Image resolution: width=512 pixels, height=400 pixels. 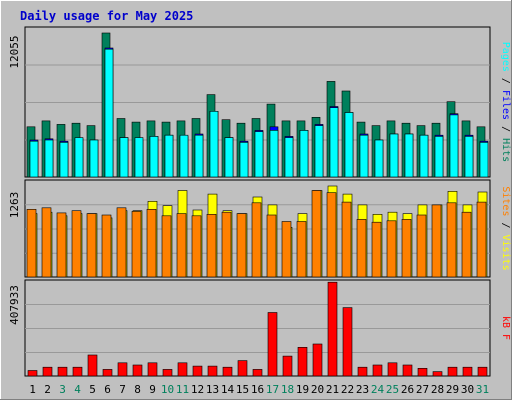 What do you see at coordinates (47, 389) in the screenshot?
I see `x-tick-label: 2` at bounding box center [47, 389].